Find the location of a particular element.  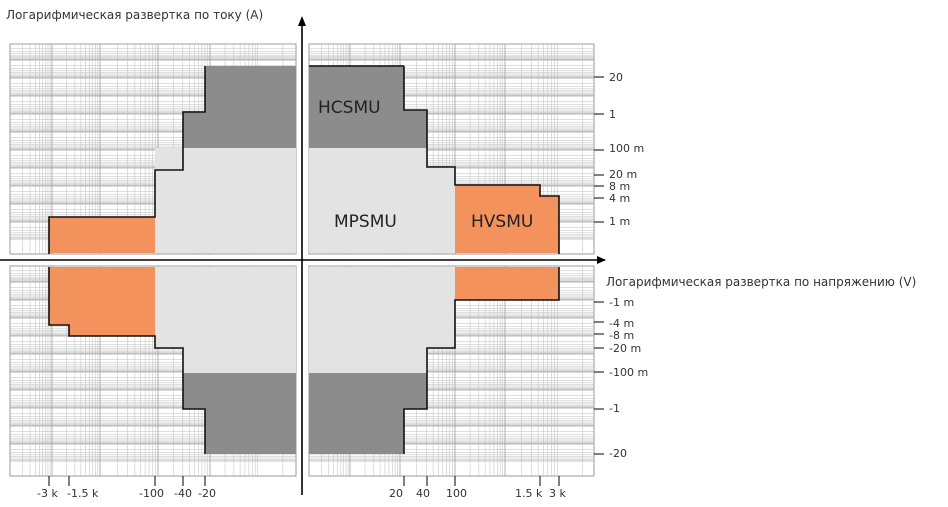

x-tick-label: -20 is located at coordinates (207, 493).